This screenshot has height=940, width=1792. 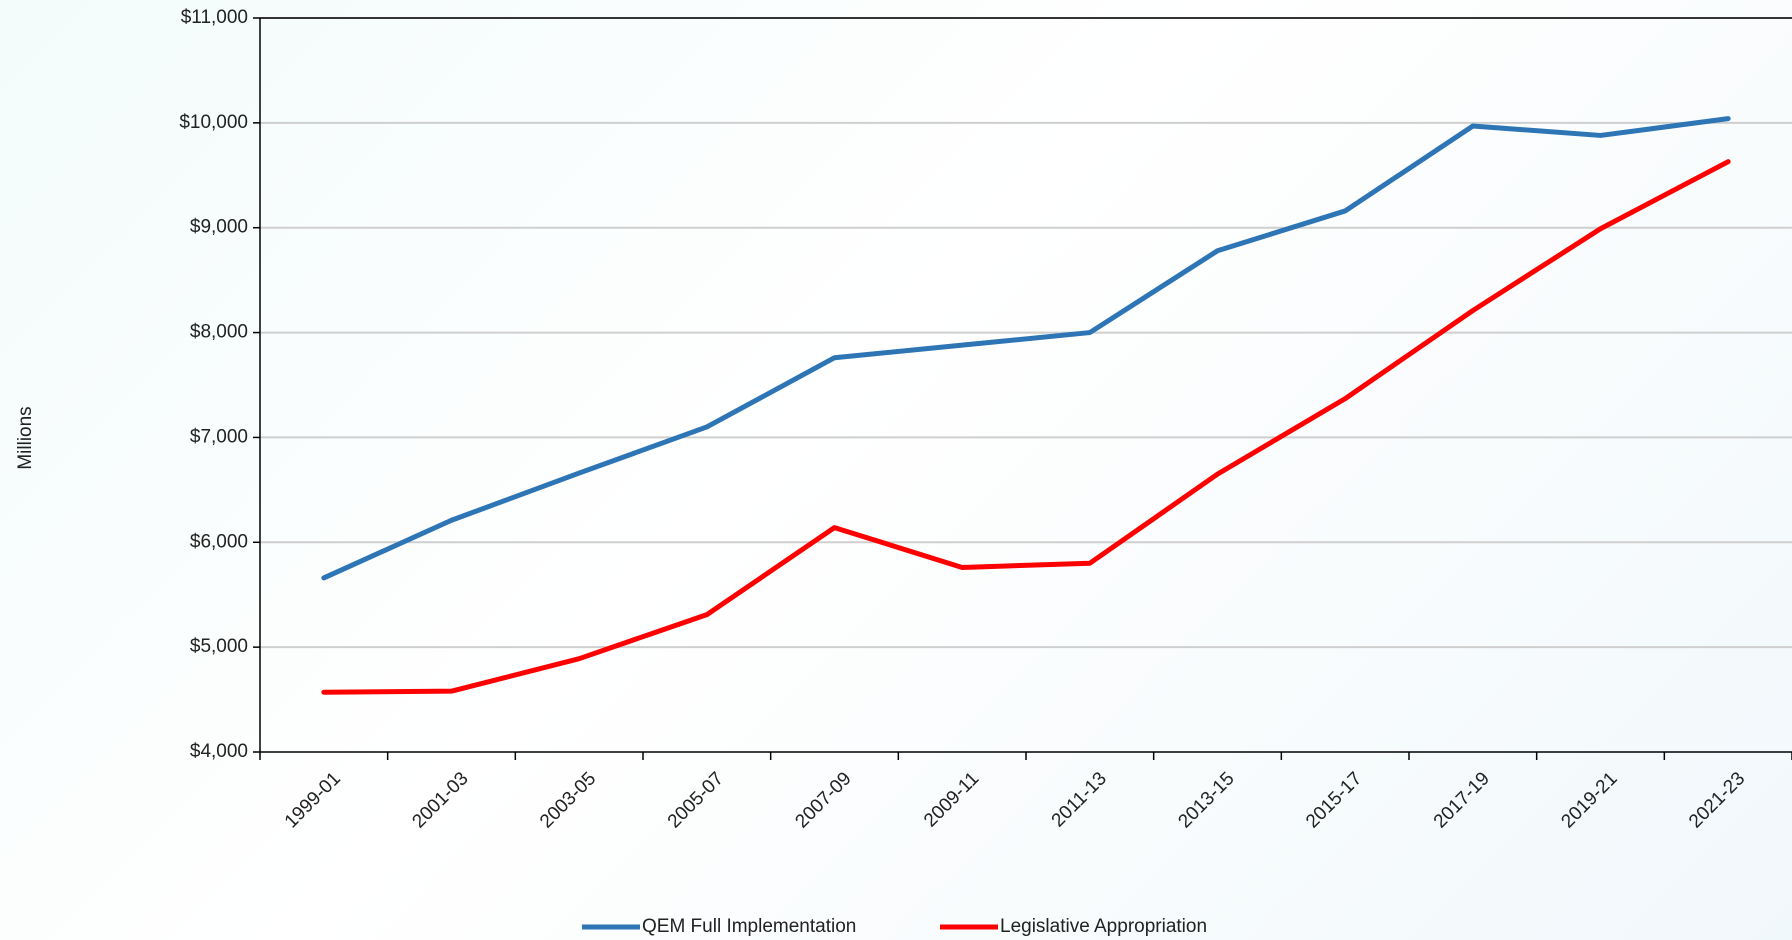 I want to click on legend-label: QEM Full Implementation, so click(x=749, y=926).